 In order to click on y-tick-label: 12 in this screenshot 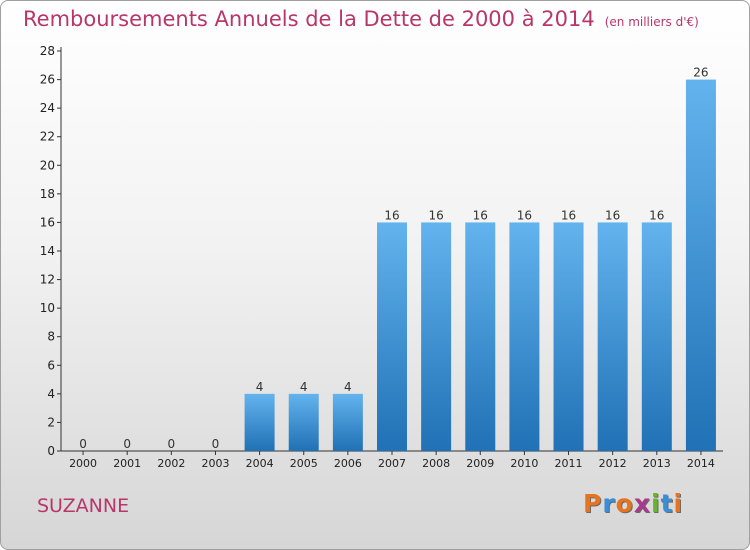, I will do `click(47, 280)`.